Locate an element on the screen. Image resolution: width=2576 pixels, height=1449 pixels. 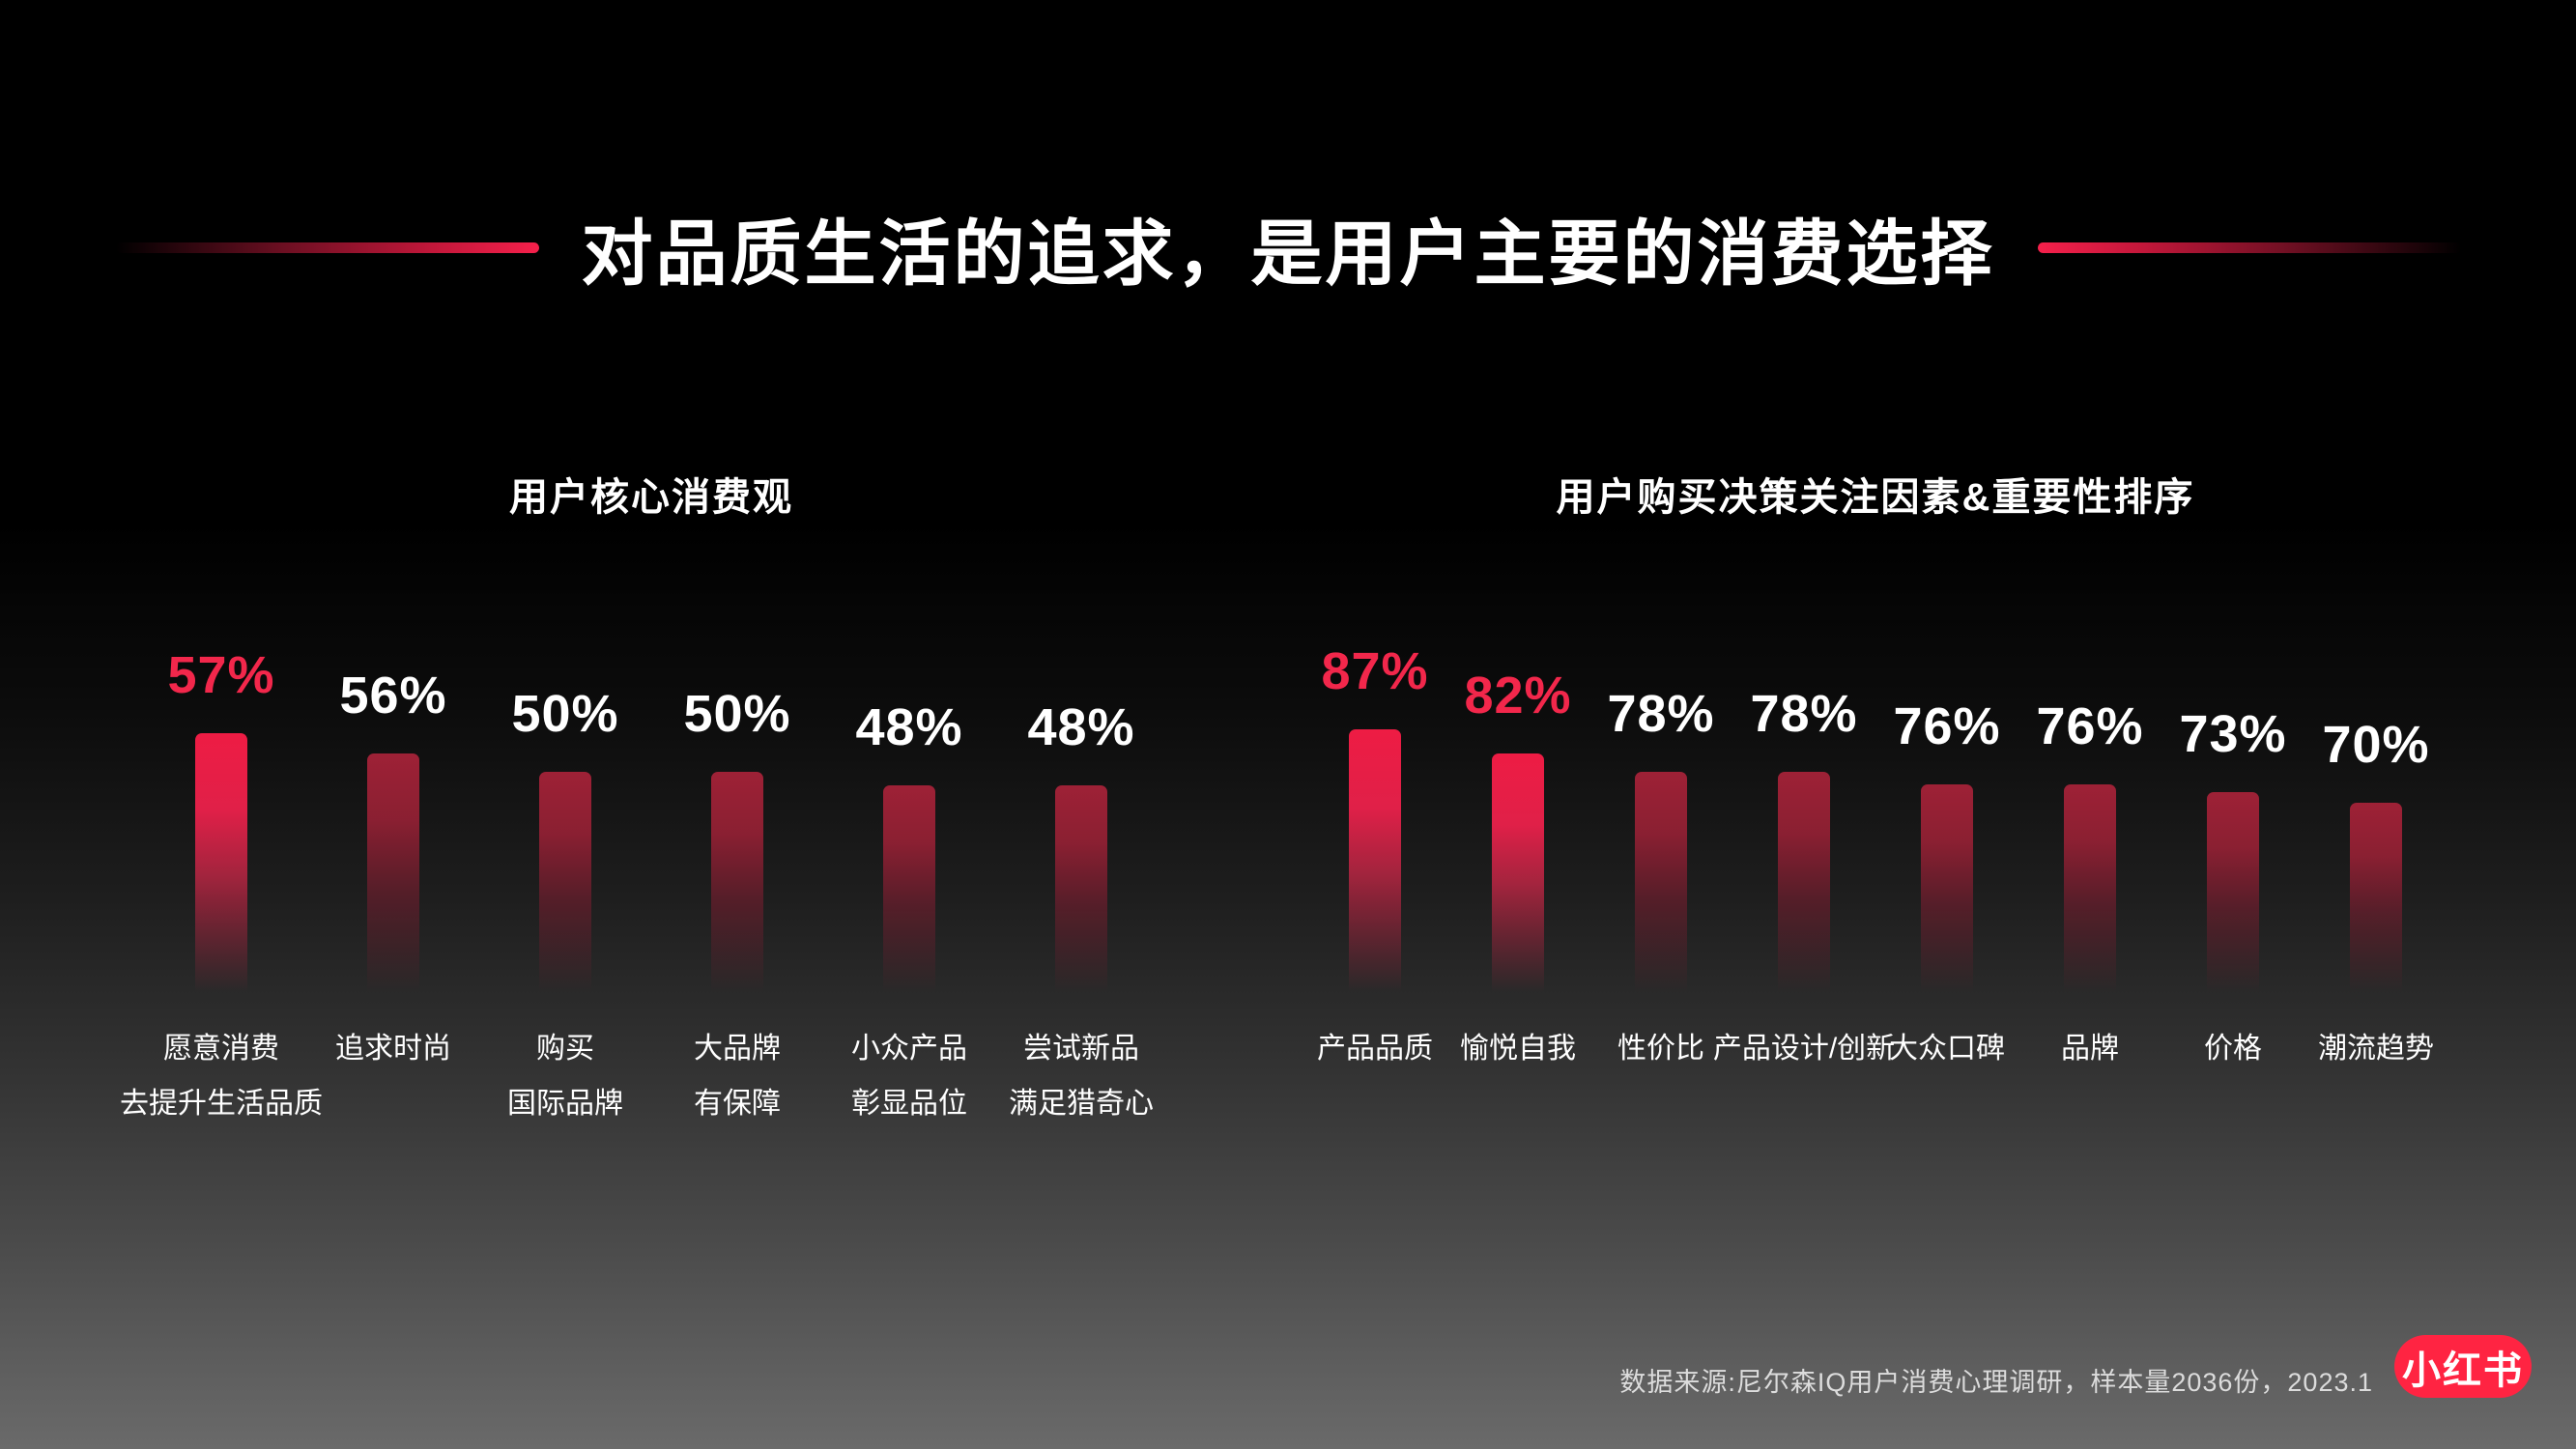
category-label: 追求时尚 is located at coordinates (393, 1049).